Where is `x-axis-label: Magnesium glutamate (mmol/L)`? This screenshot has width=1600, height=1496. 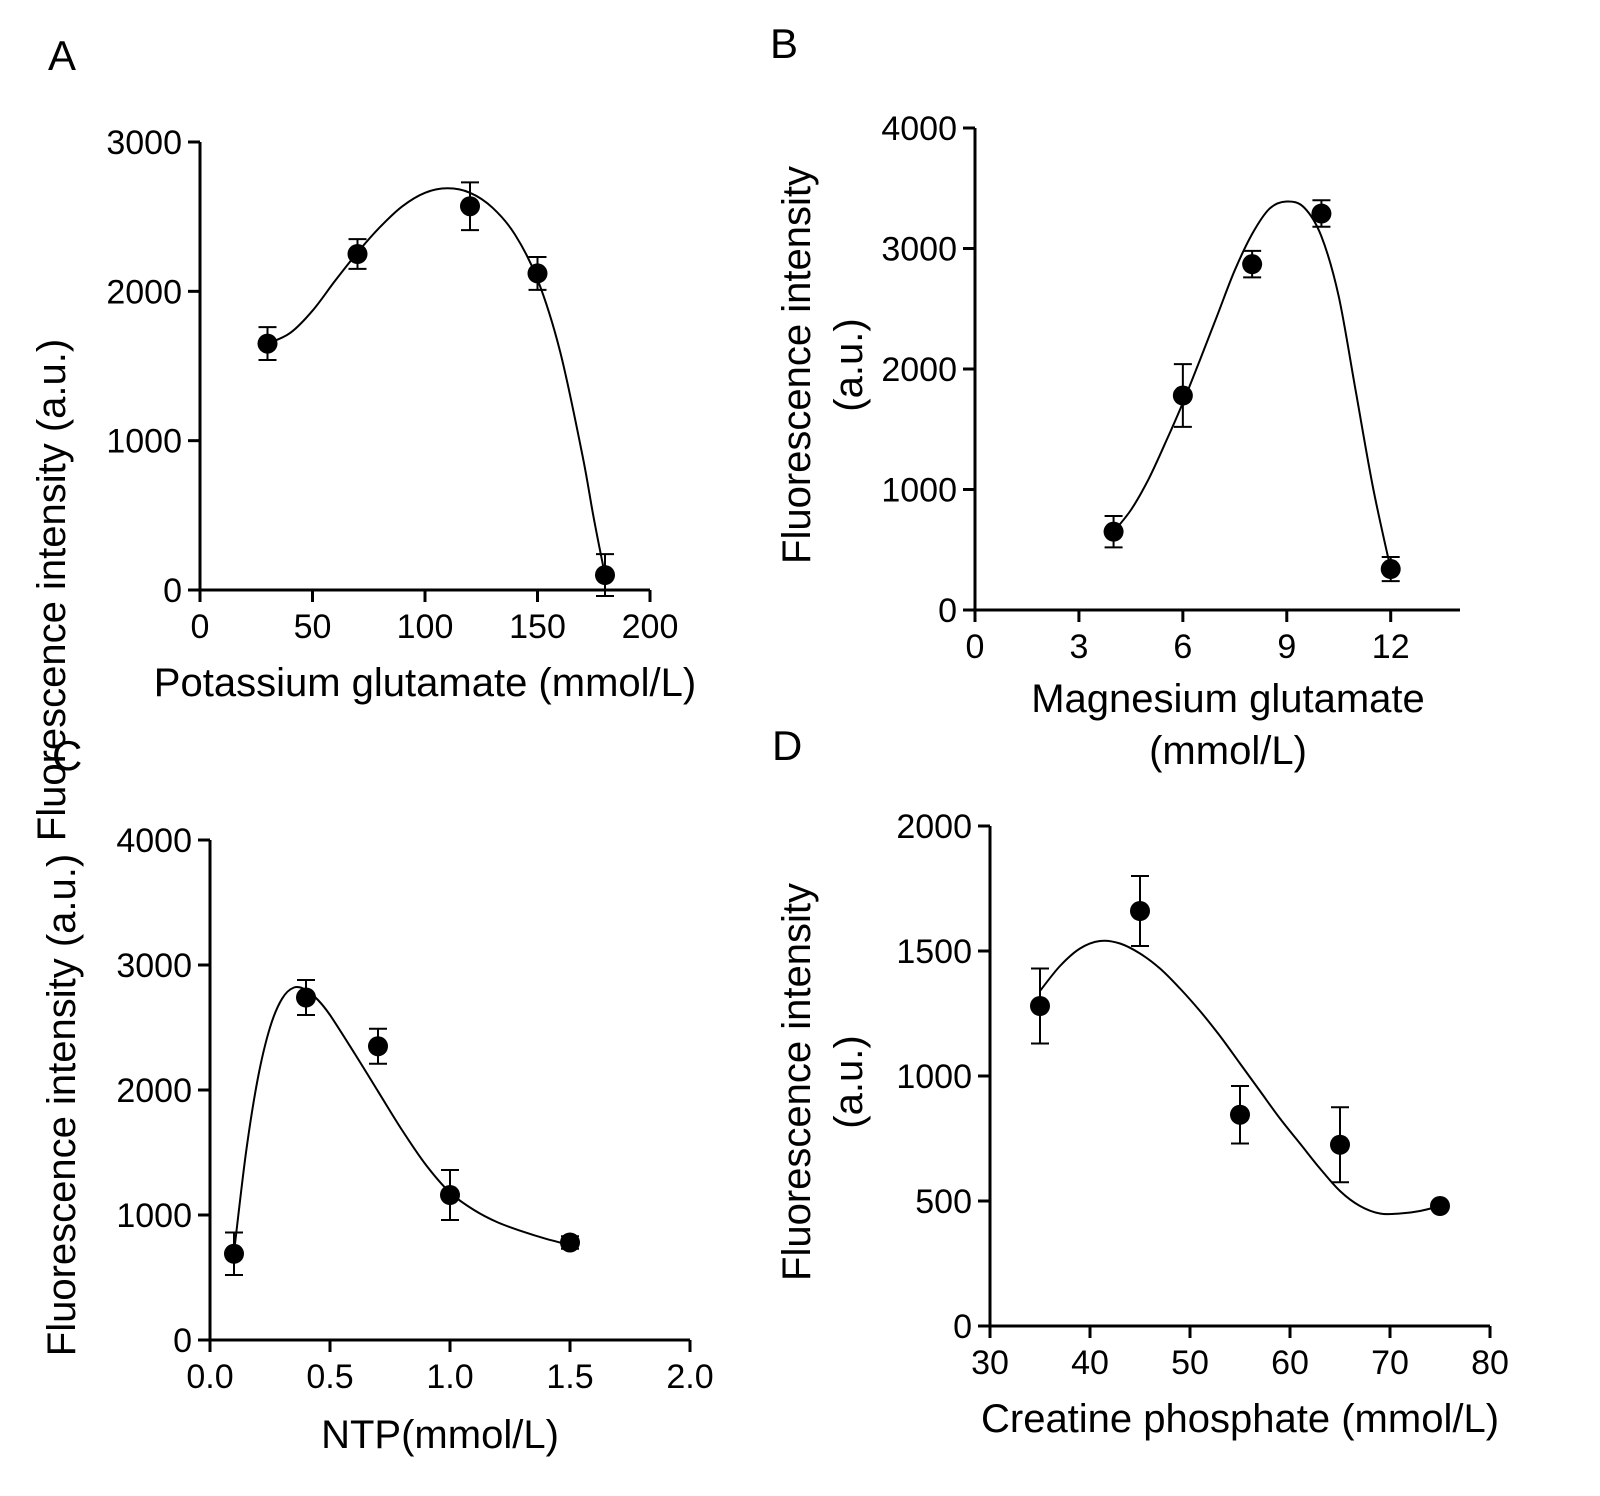
x-axis-label: Magnesium glutamate (mmol/L) is located at coordinates (1228, 725).